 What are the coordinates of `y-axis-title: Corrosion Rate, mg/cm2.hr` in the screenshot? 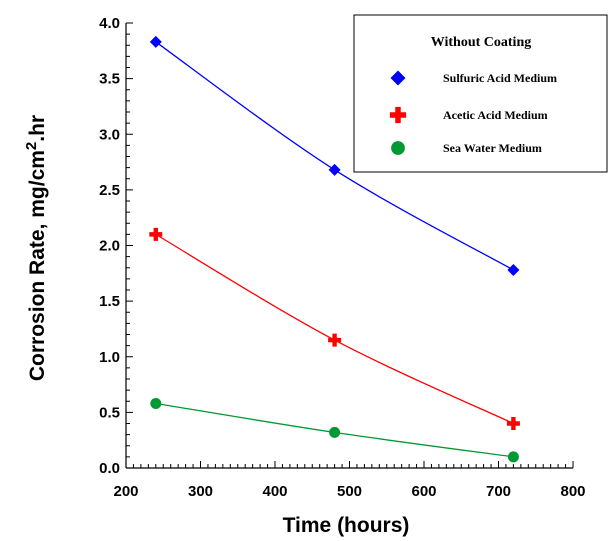 It's located at (36, 248).